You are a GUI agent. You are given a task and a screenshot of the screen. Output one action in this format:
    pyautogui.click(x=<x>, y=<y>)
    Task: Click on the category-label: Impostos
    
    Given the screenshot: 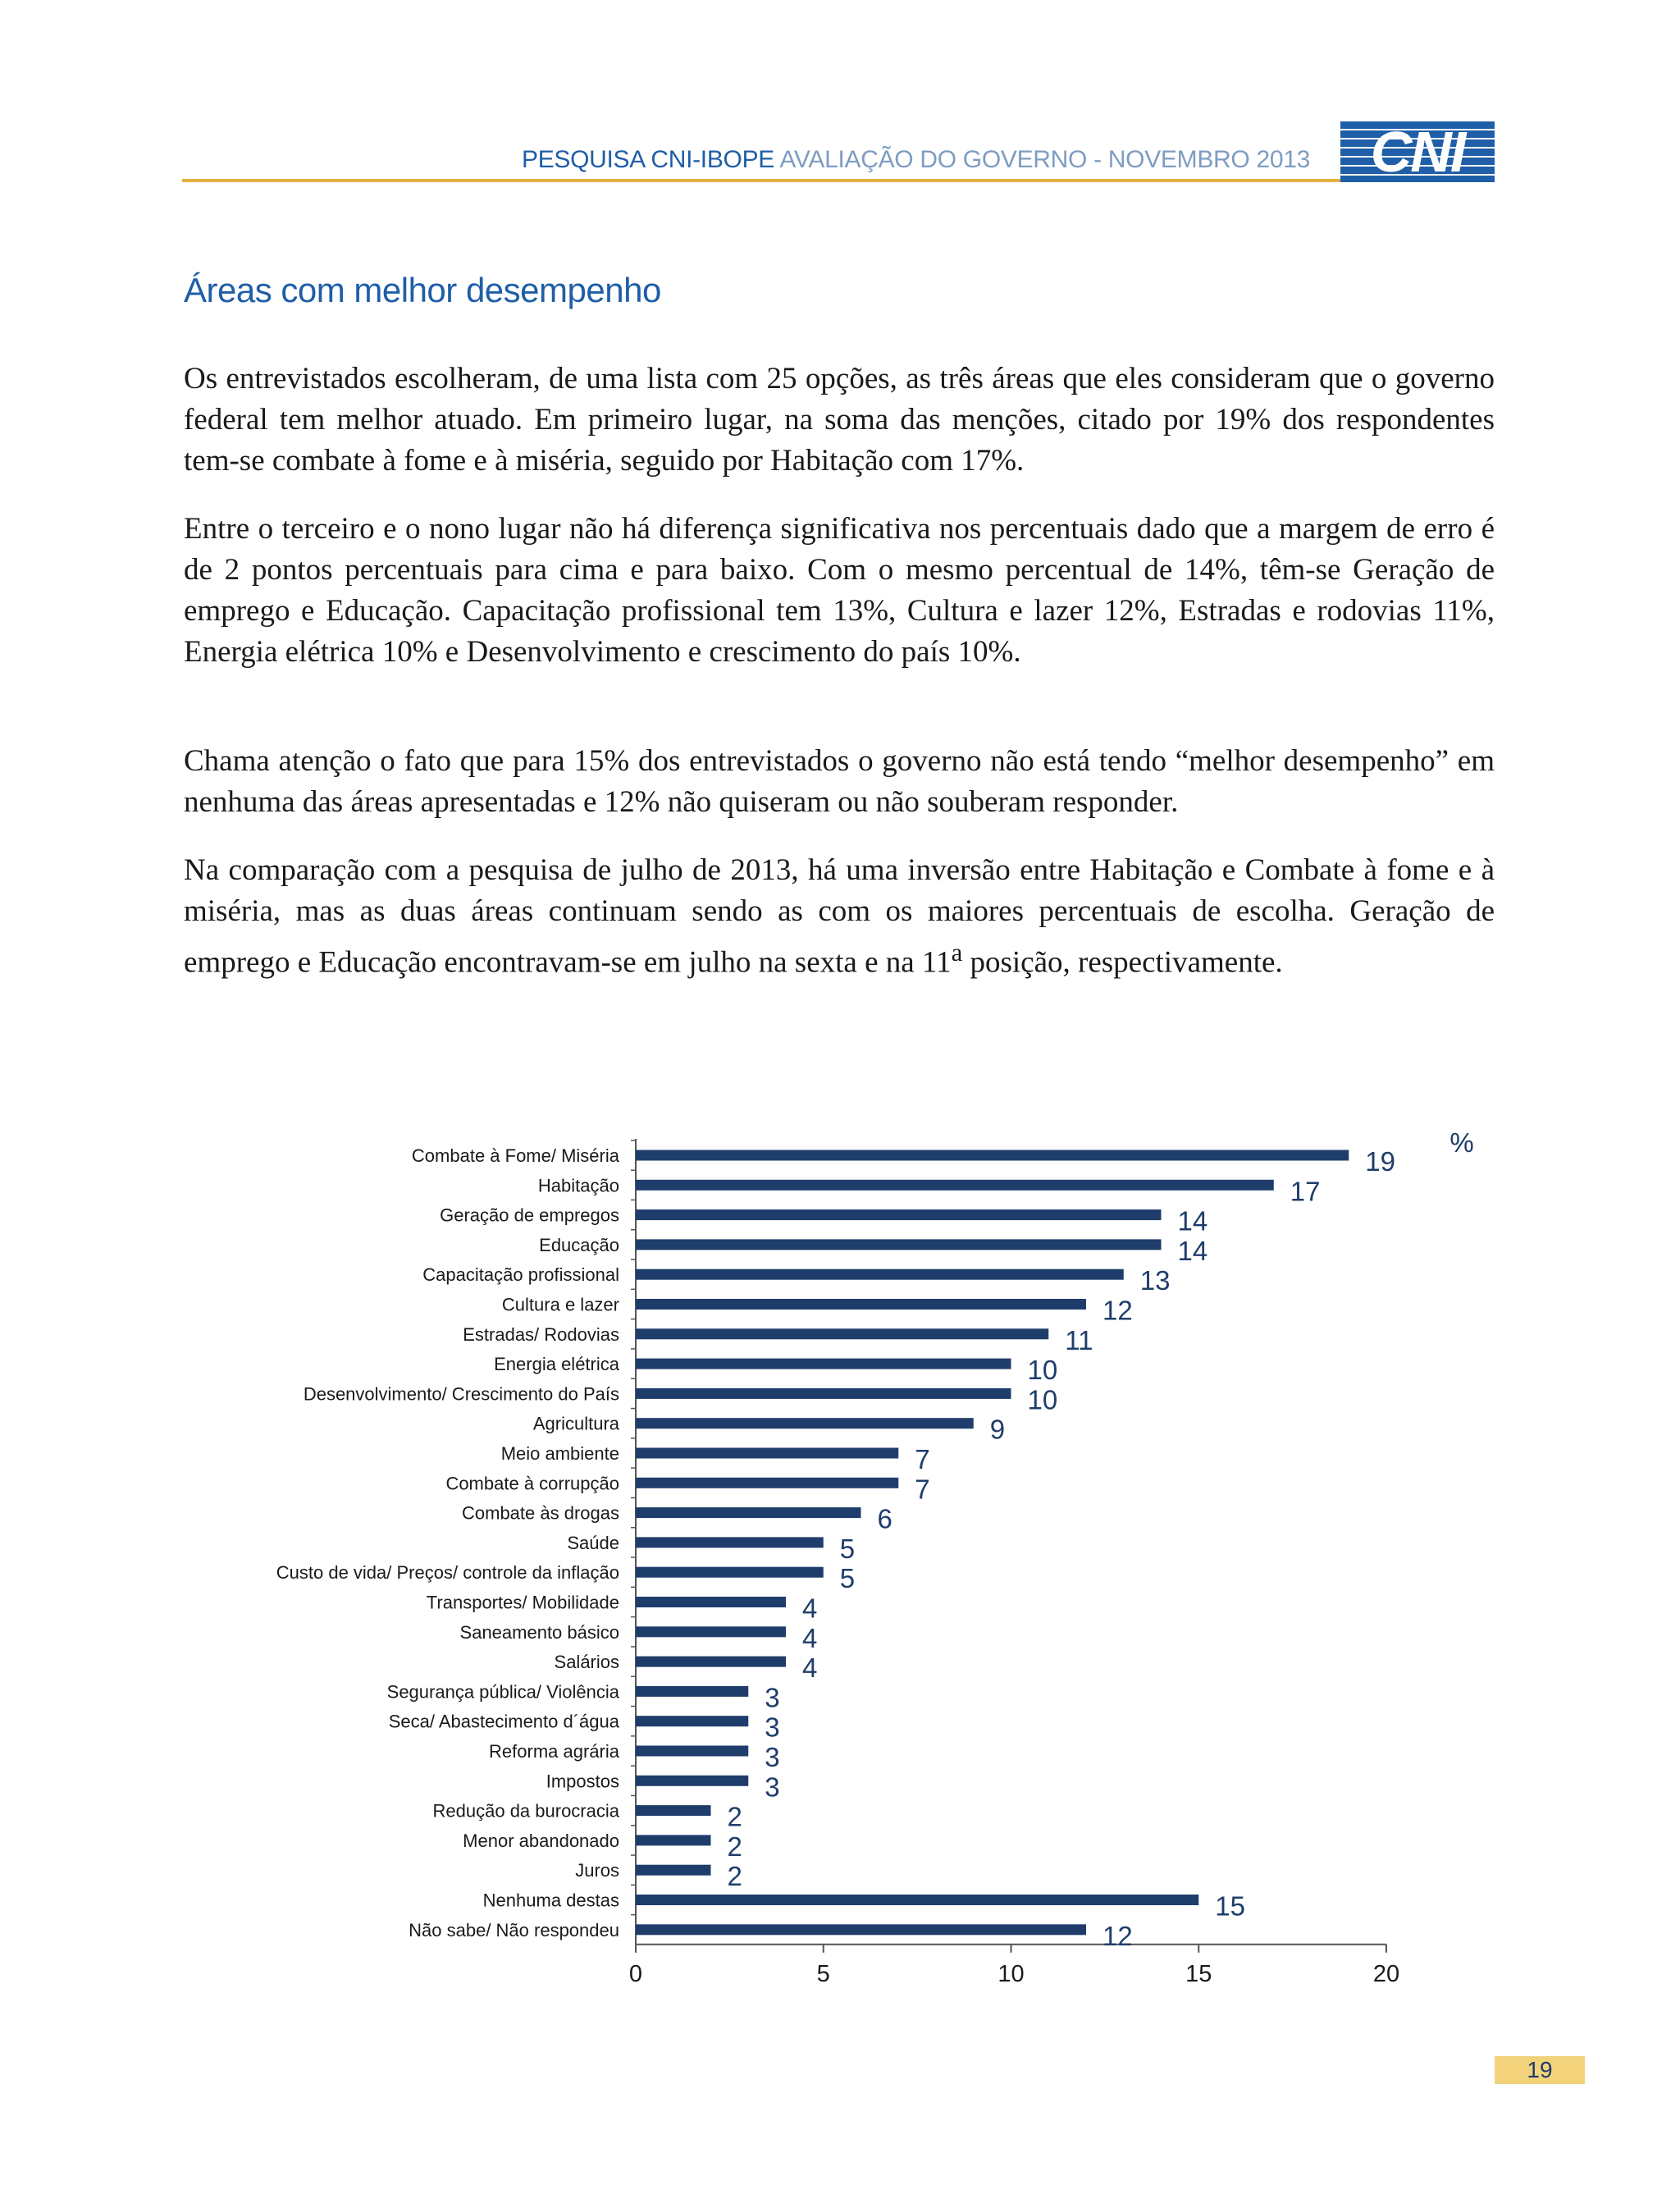 What is the action you would take?
    pyautogui.click(x=583, y=1781)
    